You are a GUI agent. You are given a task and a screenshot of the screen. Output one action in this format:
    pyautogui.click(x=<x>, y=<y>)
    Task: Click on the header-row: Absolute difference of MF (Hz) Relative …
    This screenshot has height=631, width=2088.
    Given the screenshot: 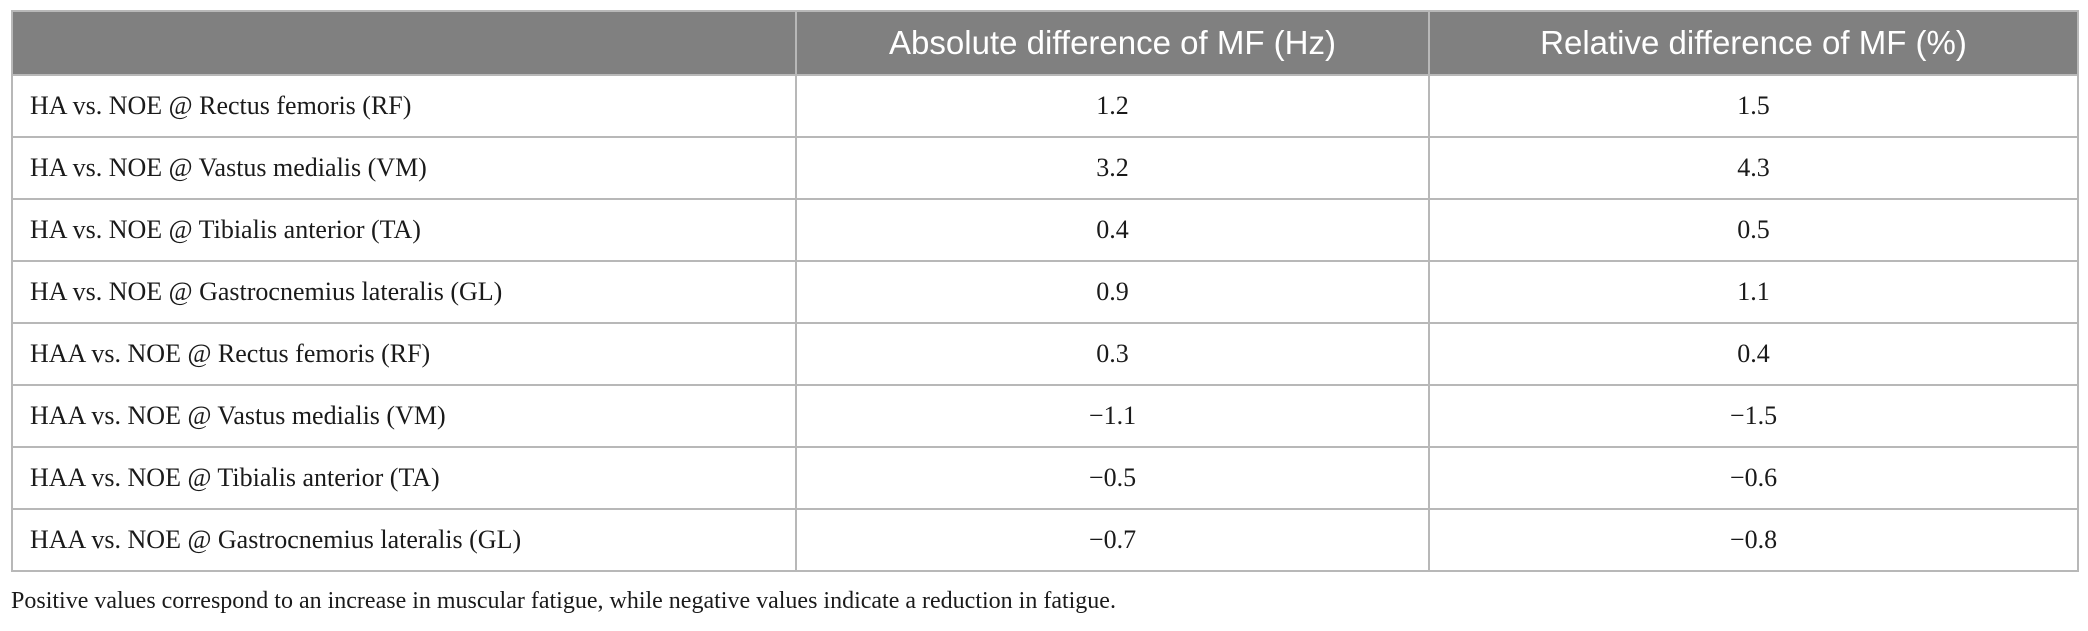 What is the action you would take?
    pyautogui.click(x=1045, y=43)
    